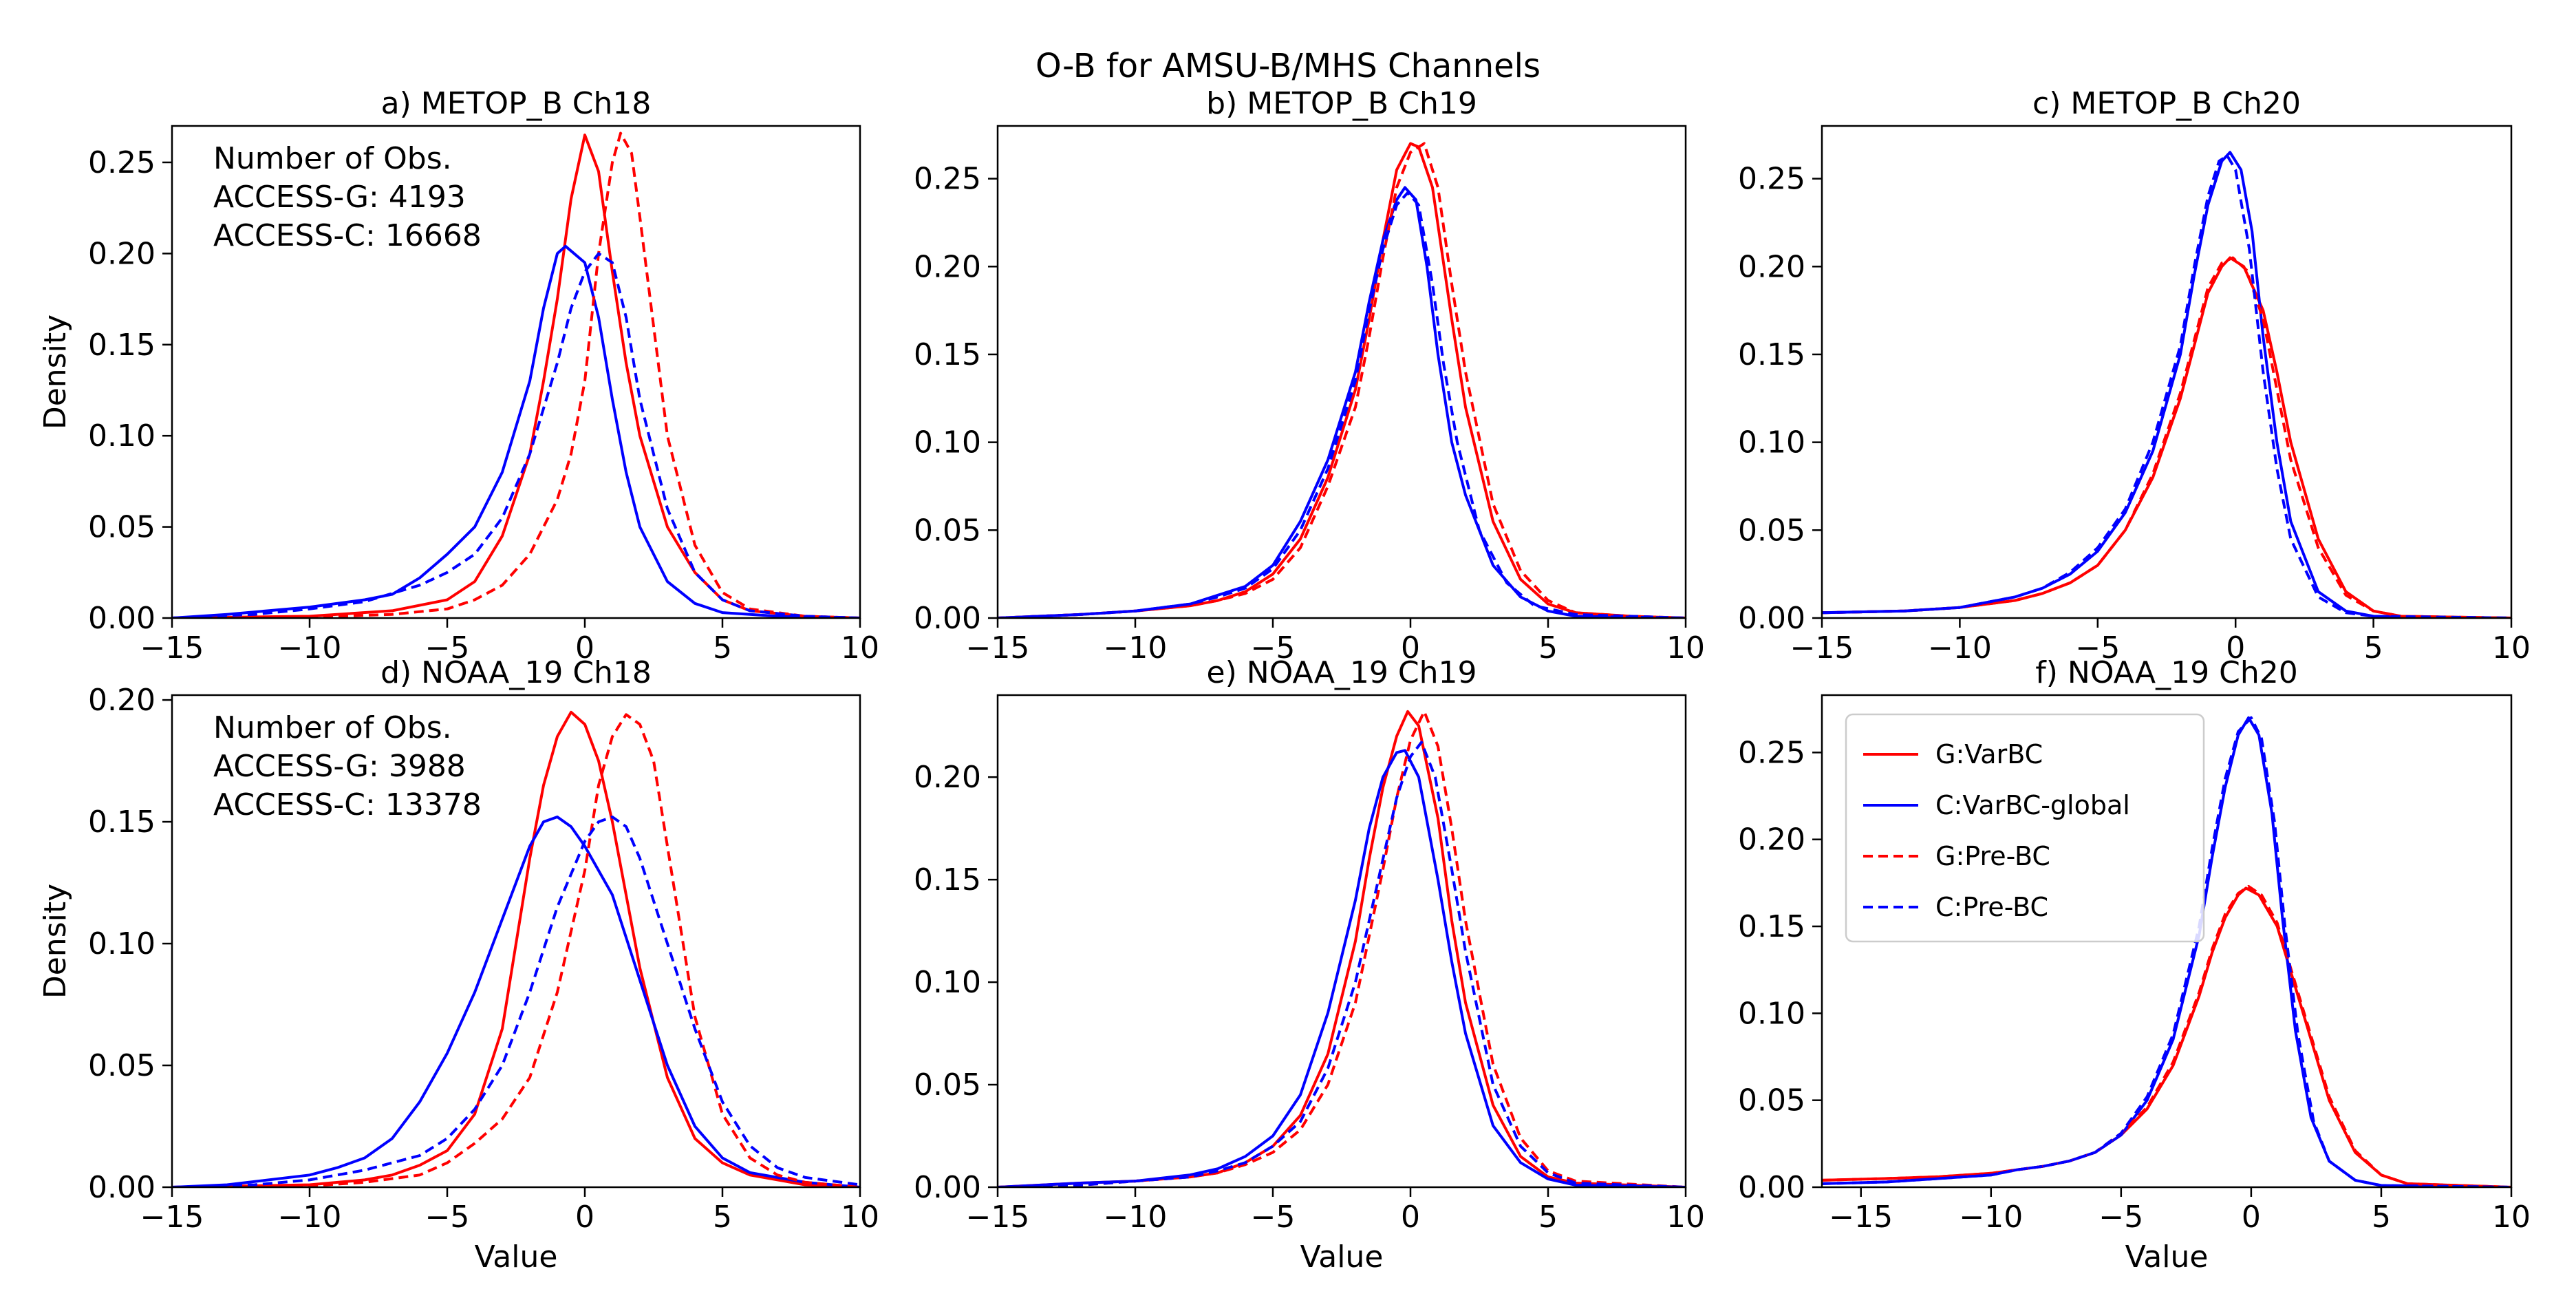 This screenshot has width=2576, height=1298. Describe the element at coordinates (56, 942) in the screenshot. I see `y-axis-label: Density` at that location.